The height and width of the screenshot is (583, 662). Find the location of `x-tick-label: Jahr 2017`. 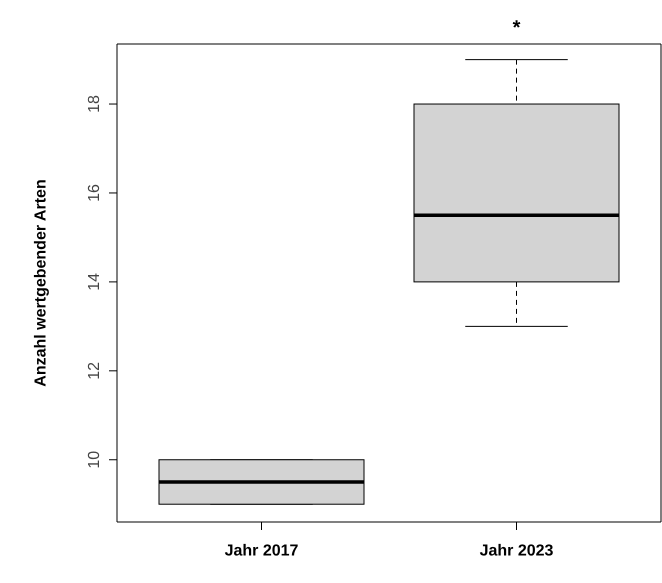

x-tick-label: Jahr 2017 is located at coordinates (261, 551).